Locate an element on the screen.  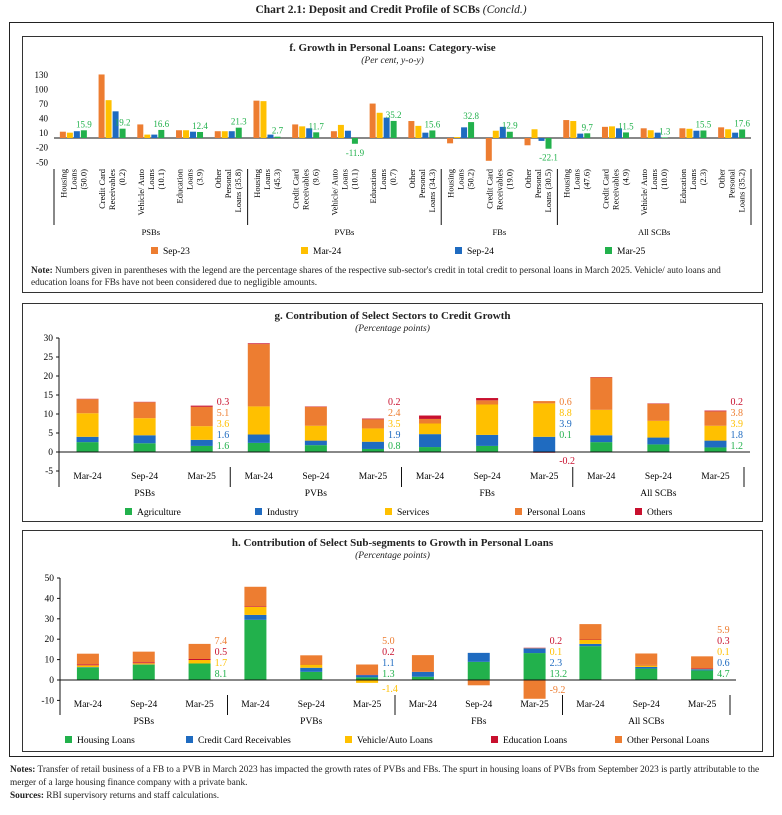
data-label: 0.2 is located at coordinates (736, 402).